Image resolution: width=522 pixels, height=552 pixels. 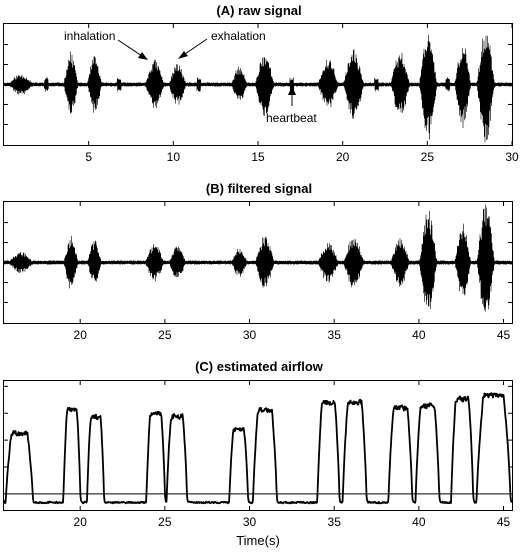 I want to click on arrow-heartbeat, so click(x=292, y=96).